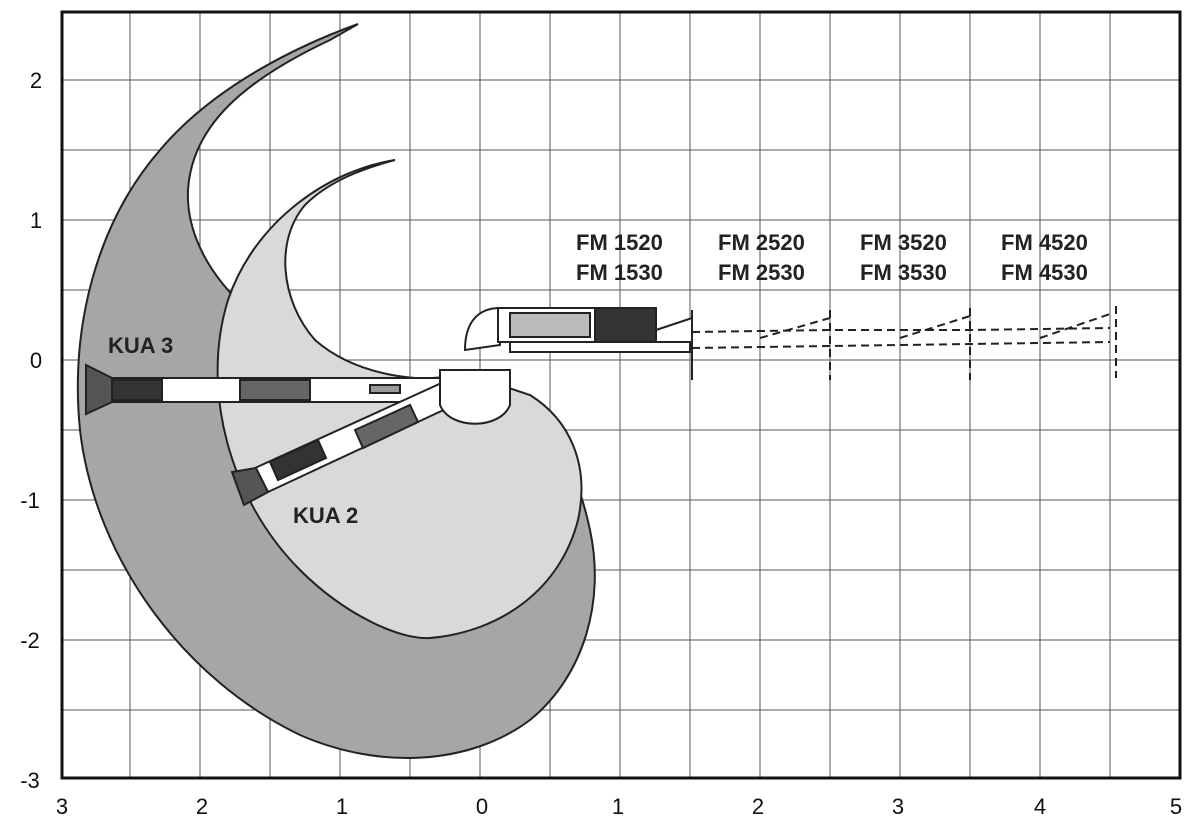 The height and width of the screenshot is (823, 1192). What do you see at coordinates (761, 242) in the screenshot?
I see `fm-label-2a: FM 2520` at bounding box center [761, 242].